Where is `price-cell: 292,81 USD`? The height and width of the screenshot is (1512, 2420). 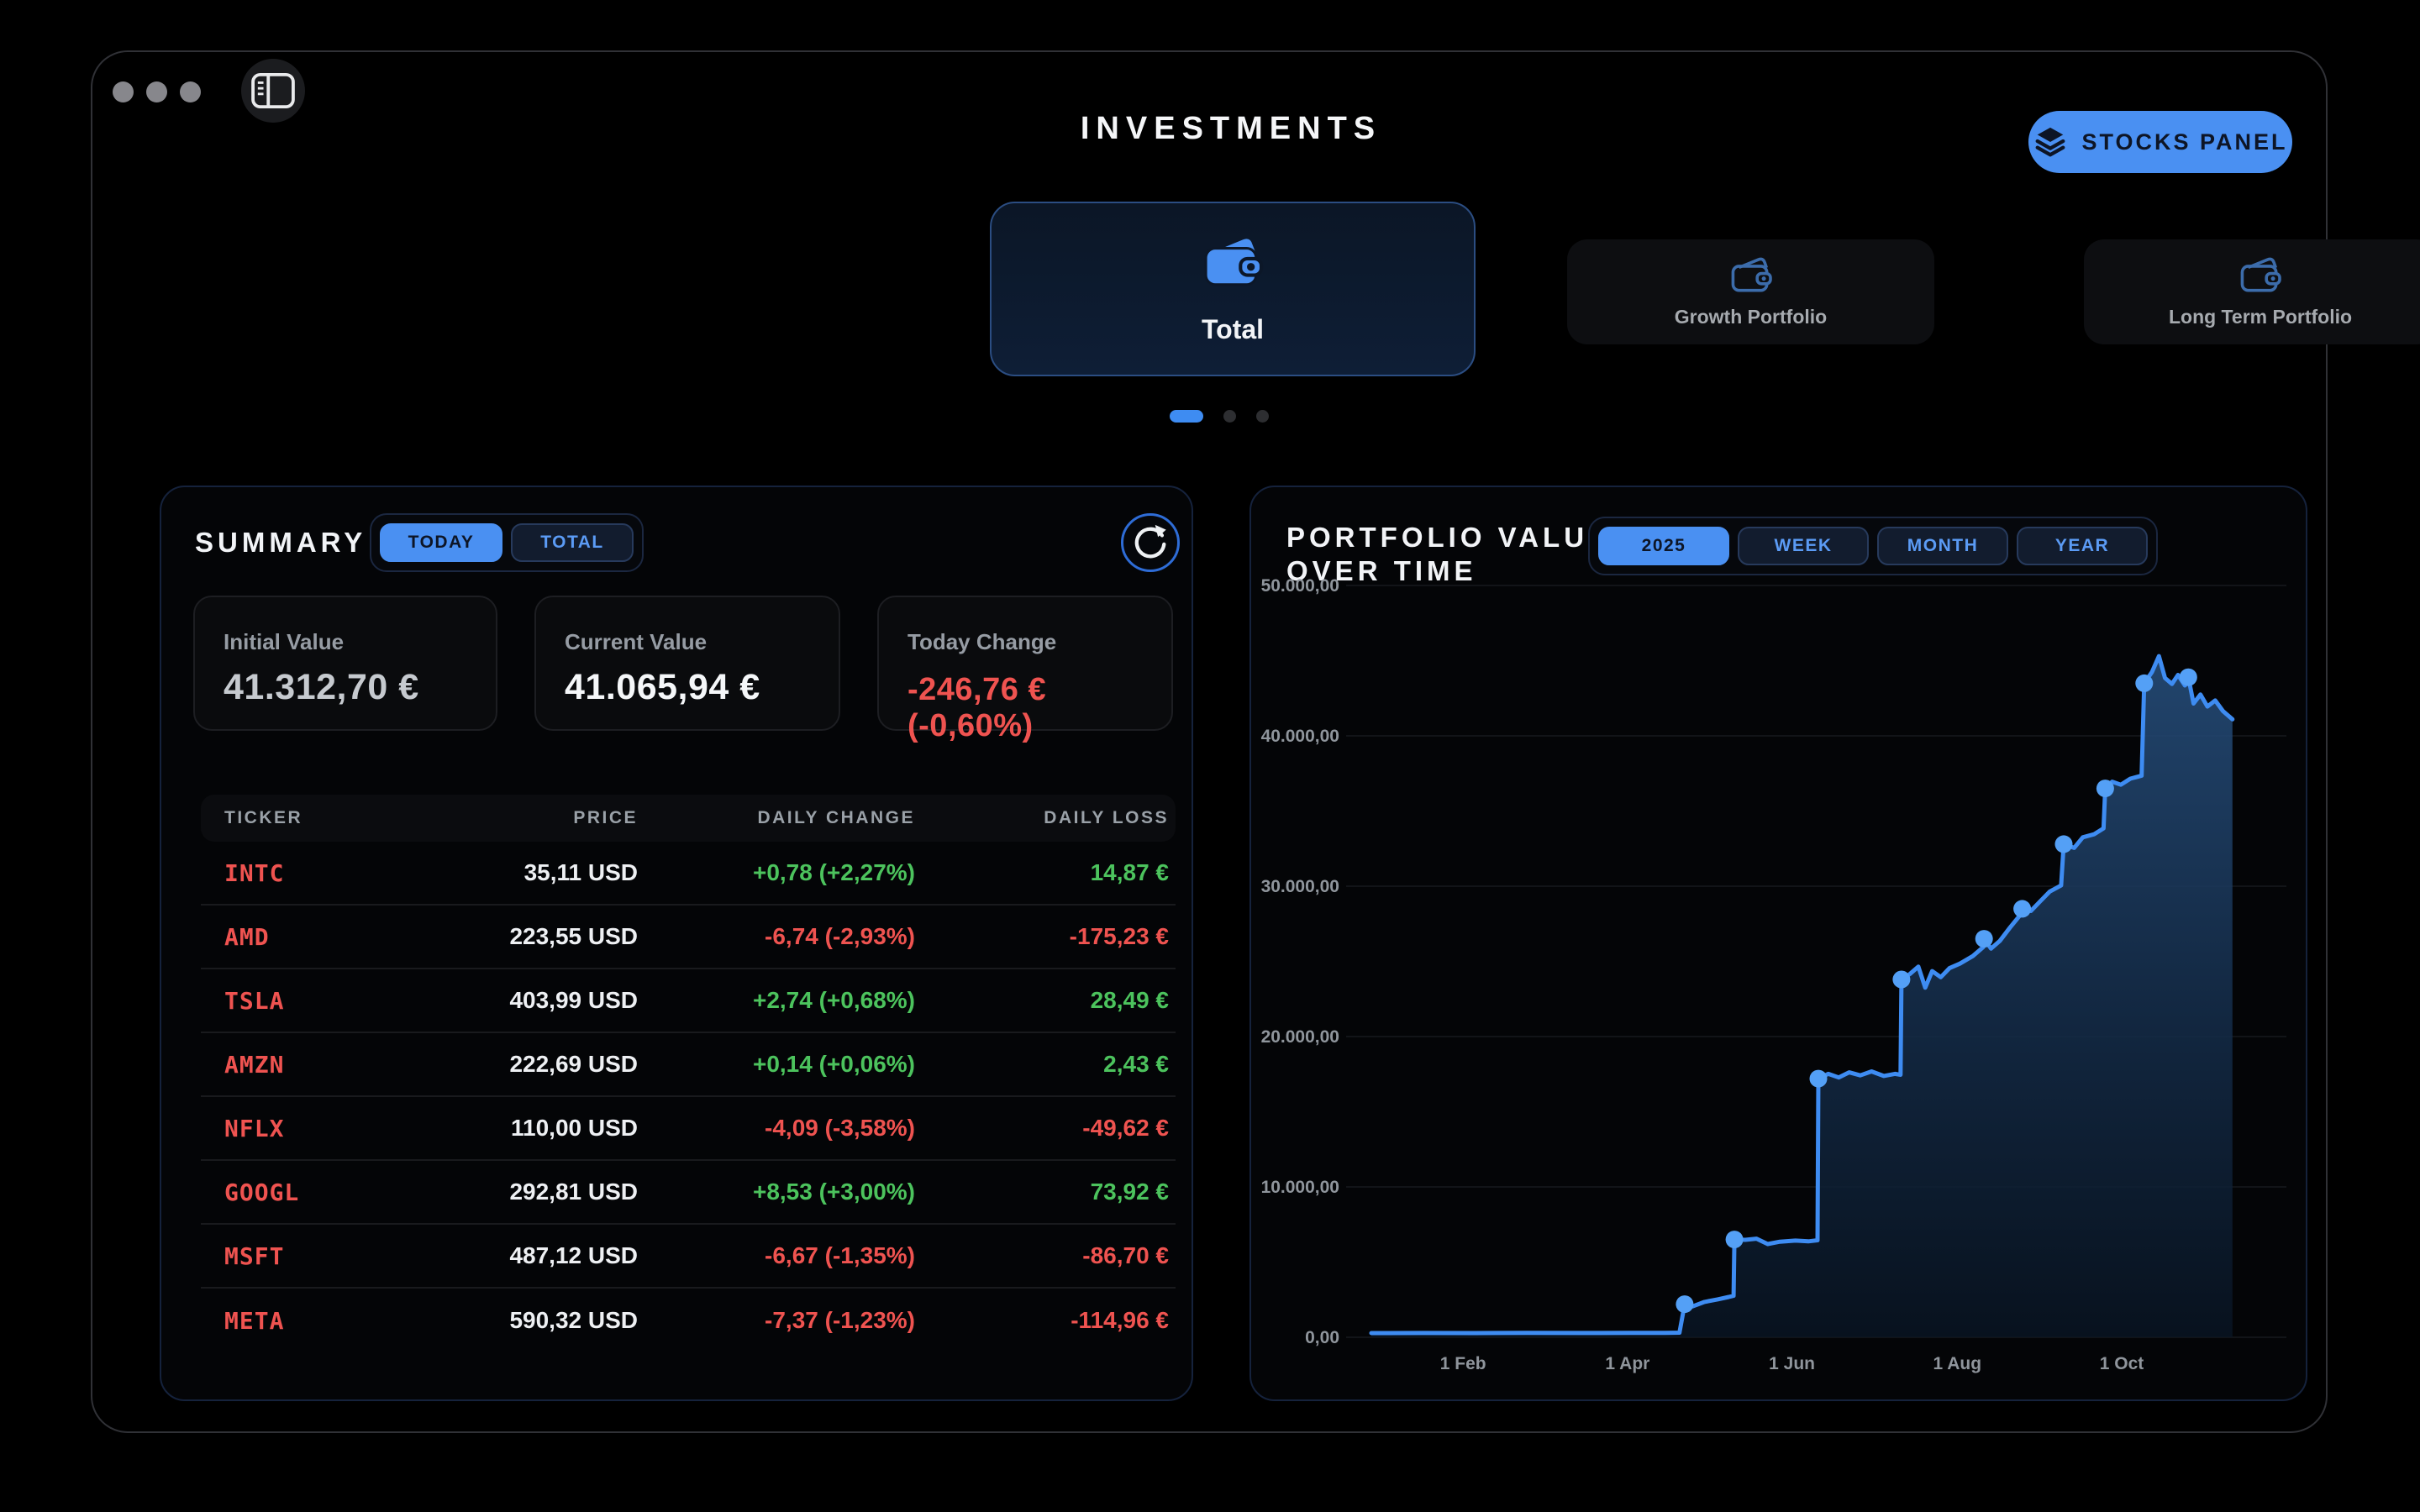 price-cell: 292,81 USD is located at coordinates (573, 1192).